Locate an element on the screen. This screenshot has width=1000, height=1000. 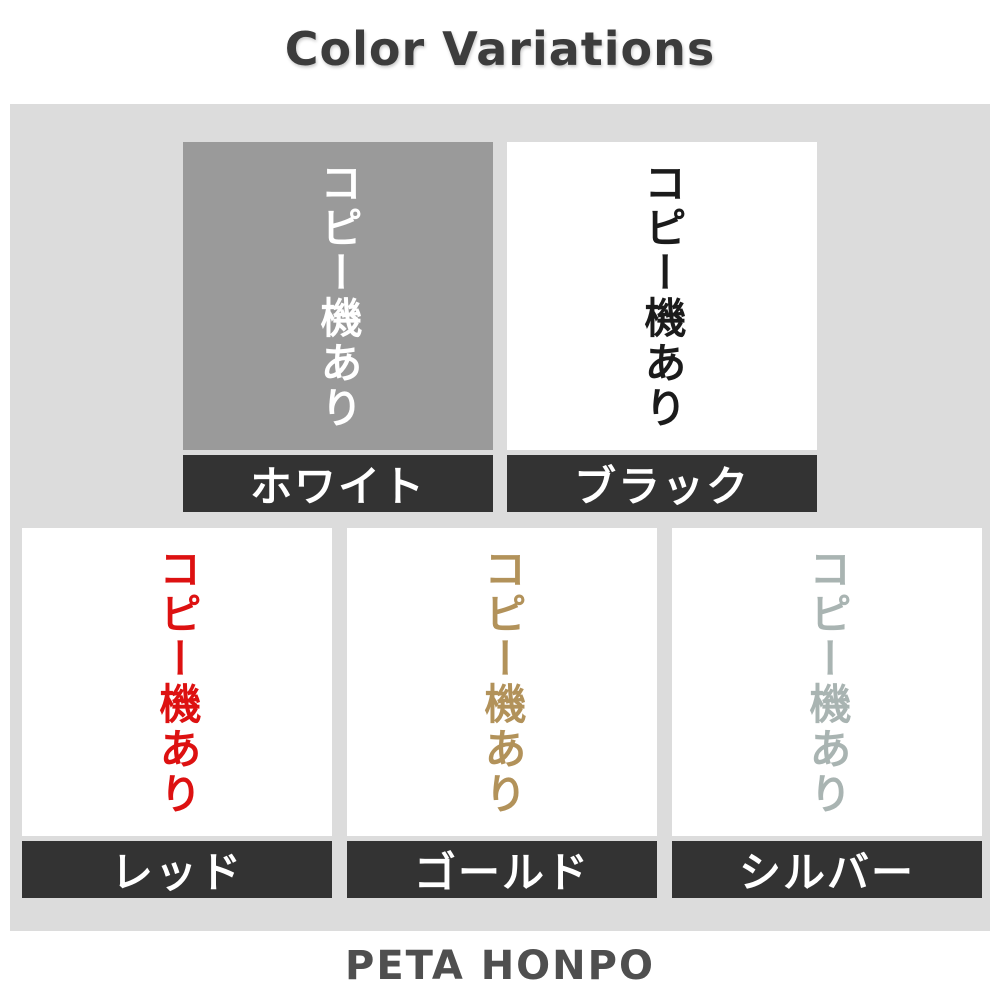
swatch-white: コピー機あり is located at coordinates (338, 296).